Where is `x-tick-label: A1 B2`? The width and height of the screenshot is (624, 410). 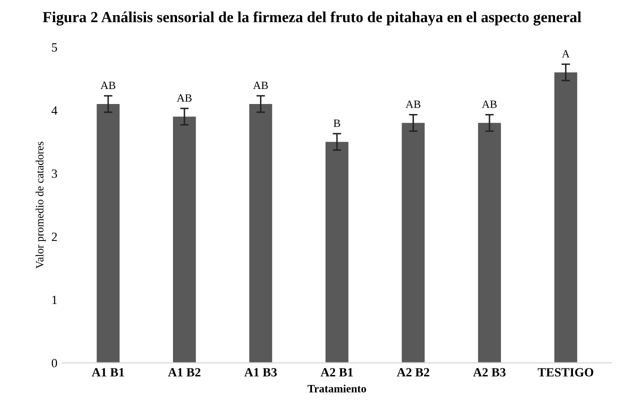 x-tick-label: A1 B2 is located at coordinates (184, 372).